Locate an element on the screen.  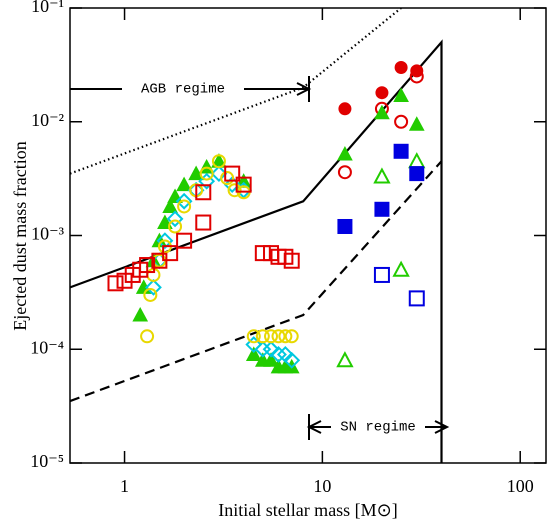
y-axis-label: Ejected dust mass fraction is located at coordinates (20, 235).